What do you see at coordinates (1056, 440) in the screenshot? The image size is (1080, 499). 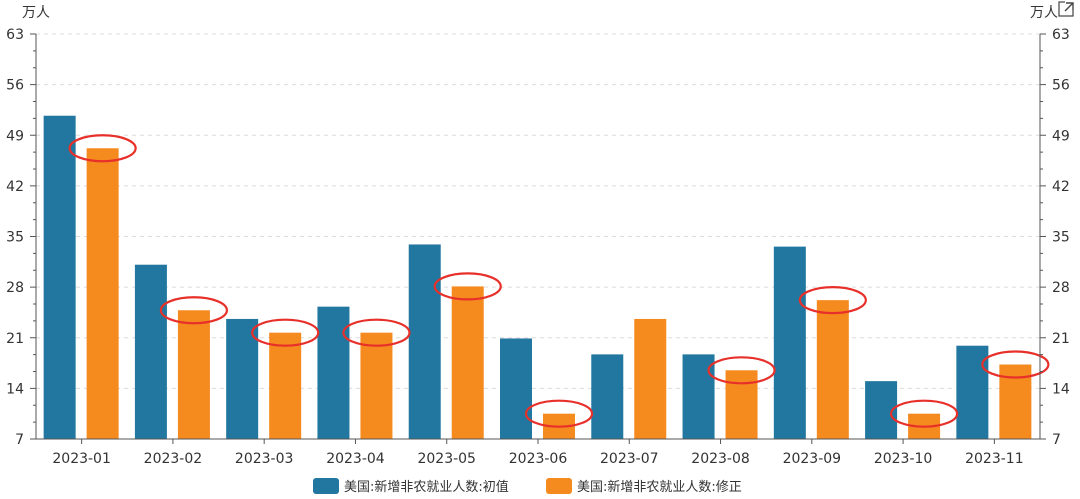 I see `y-tick-label-right: 7` at bounding box center [1056, 440].